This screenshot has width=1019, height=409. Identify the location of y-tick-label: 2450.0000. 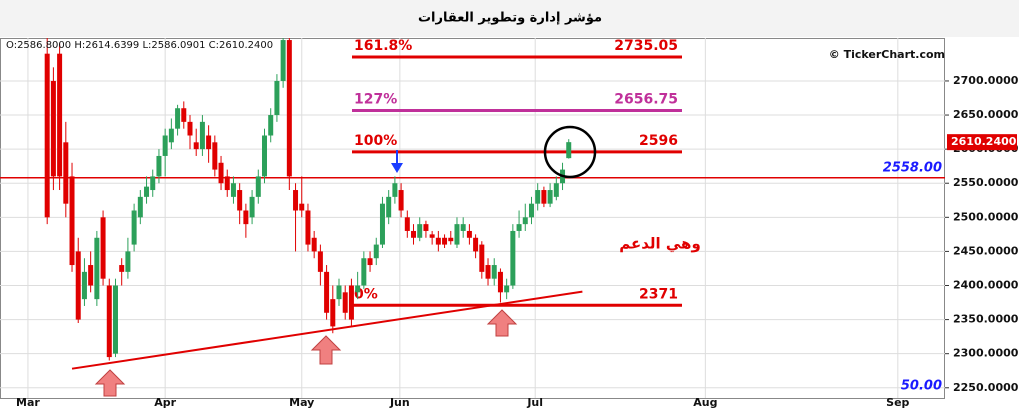
(986, 250).